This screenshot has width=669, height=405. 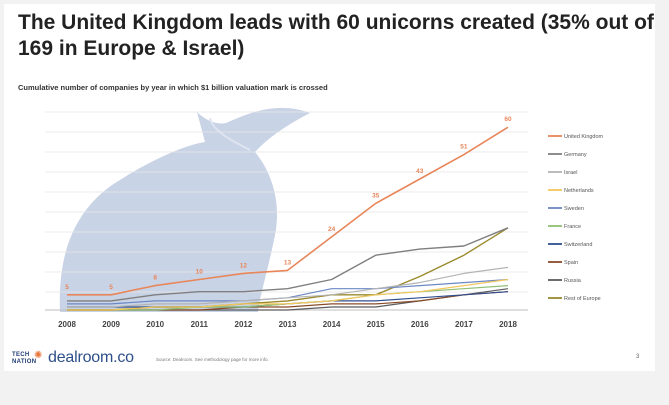 I want to click on legend-label: Russia, so click(x=573, y=281).